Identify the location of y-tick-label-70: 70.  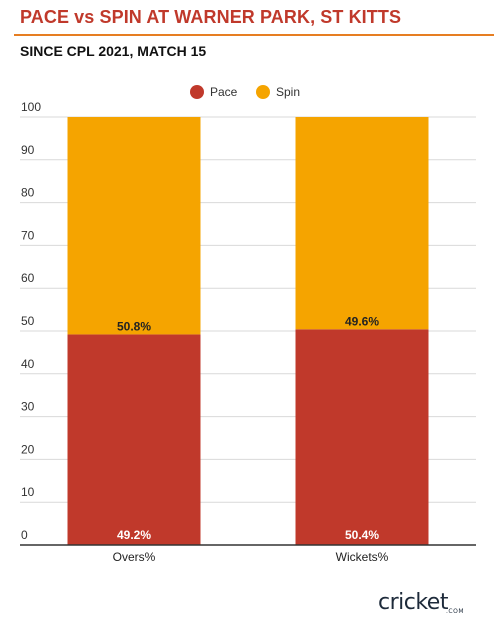
(28, 235).